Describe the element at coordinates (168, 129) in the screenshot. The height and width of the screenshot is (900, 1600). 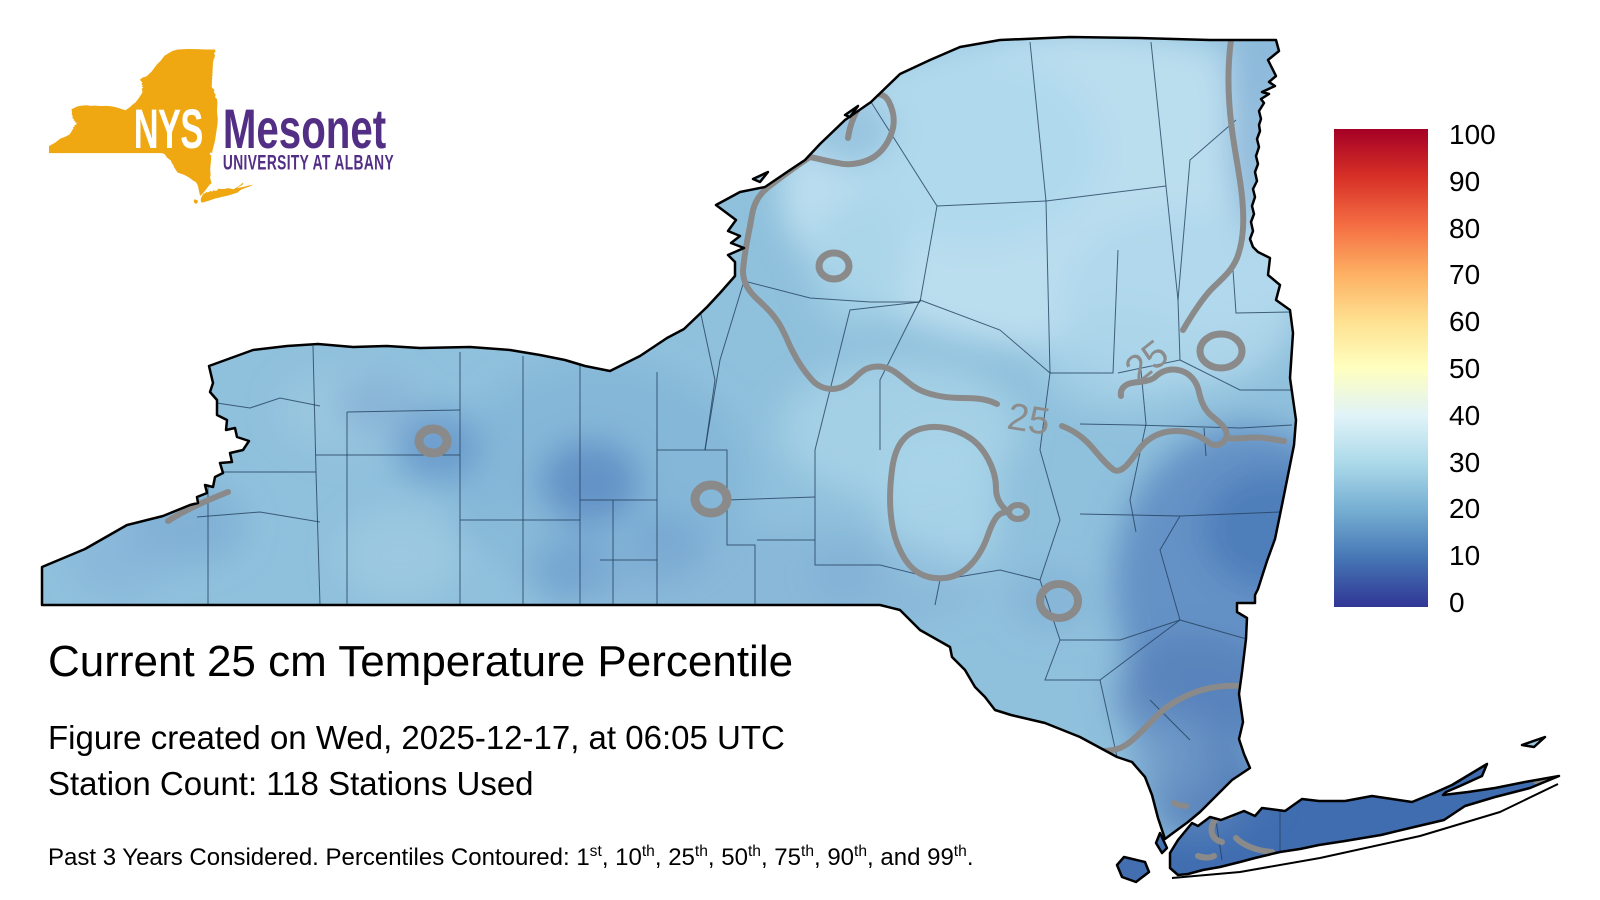
I see `svg-text: NYS` at that location.